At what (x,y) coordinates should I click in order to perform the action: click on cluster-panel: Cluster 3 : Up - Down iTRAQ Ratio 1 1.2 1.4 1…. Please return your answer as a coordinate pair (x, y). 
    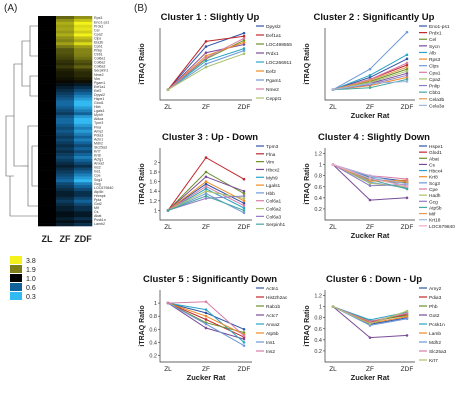
    Looking at the image, I should click on (212, 181).